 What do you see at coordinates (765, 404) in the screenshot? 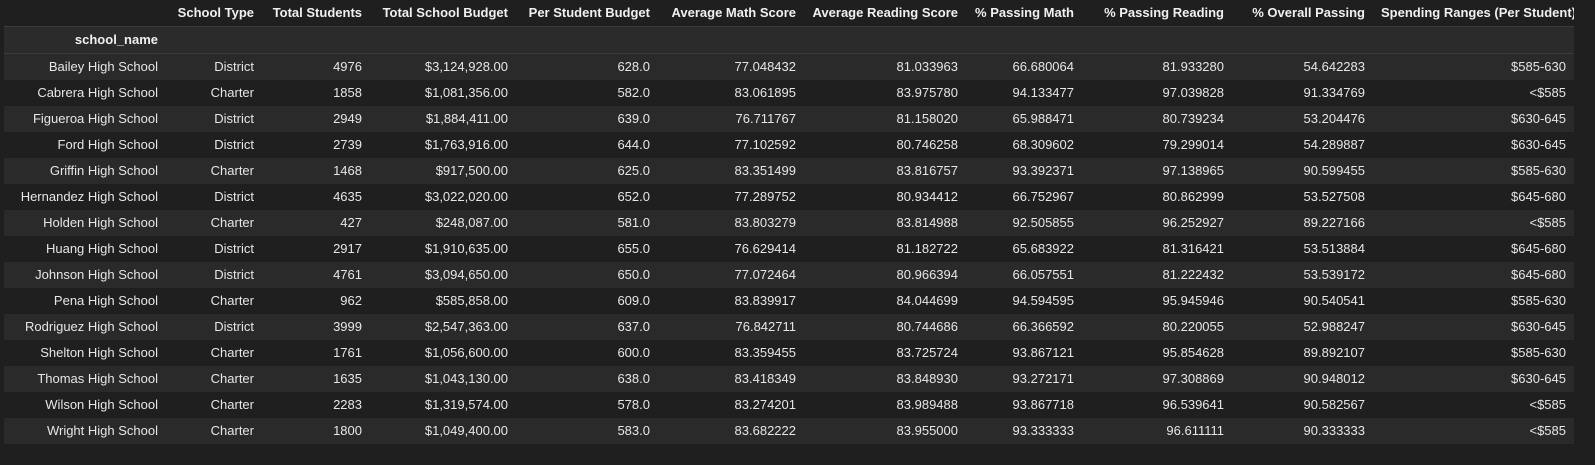
I see `table-cell: 83.274201` at bounding box center [765, 404].